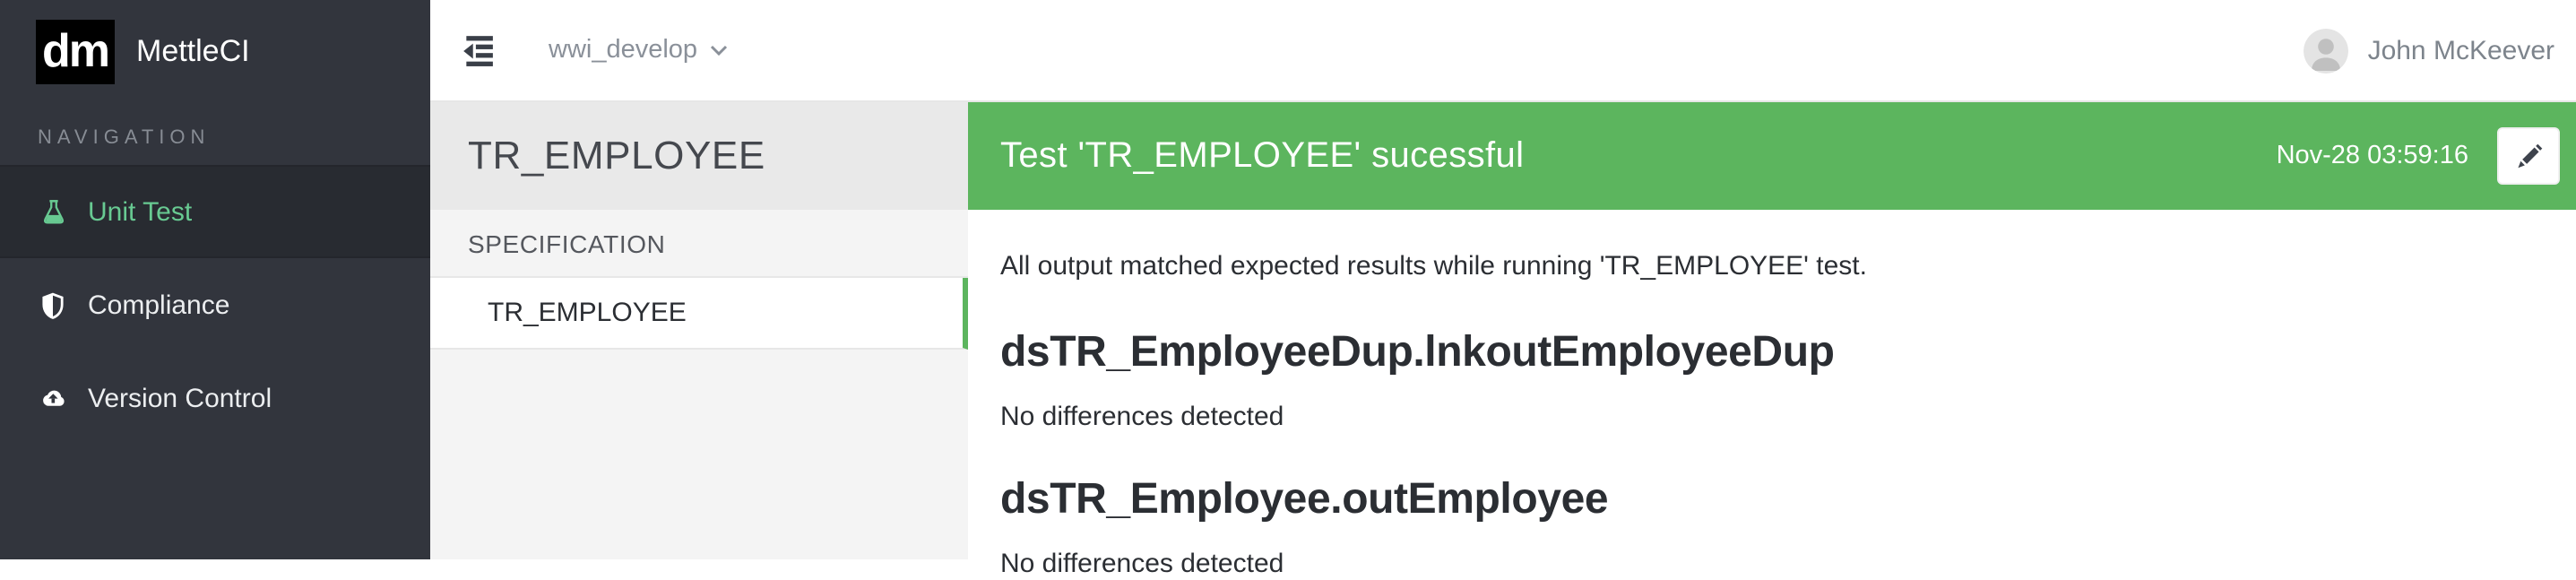 The image size is (2576, 580). I want to click on sidebar-nav: Unit Test Compliance, so click(215, 305).